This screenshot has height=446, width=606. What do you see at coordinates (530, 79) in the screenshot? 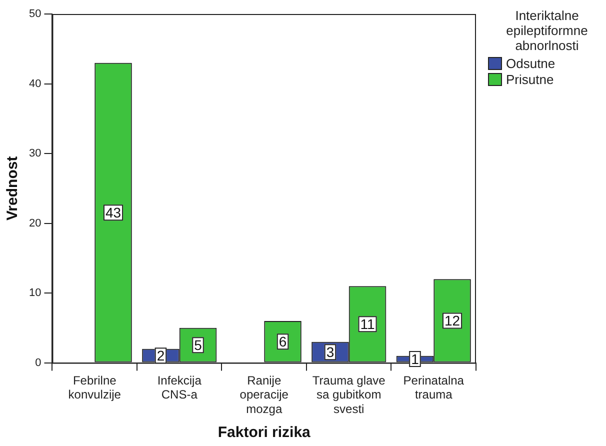
I see `legend-label: Prisutne` at bounding box center [530, 79].